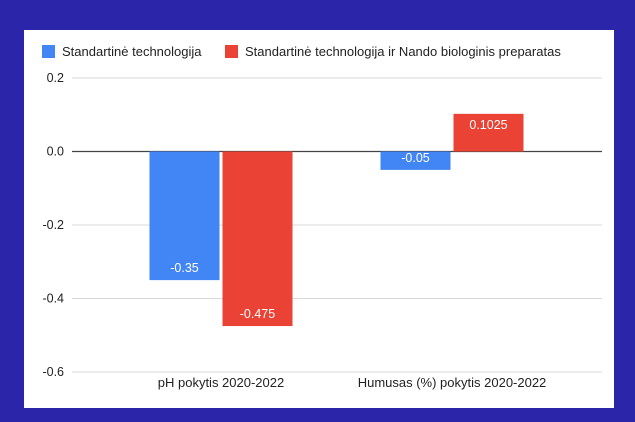 The image size is (635, 422). Describe the element at coordinates (231, 51) in the screenshot. I see `legend-swatch-nando` at that location.